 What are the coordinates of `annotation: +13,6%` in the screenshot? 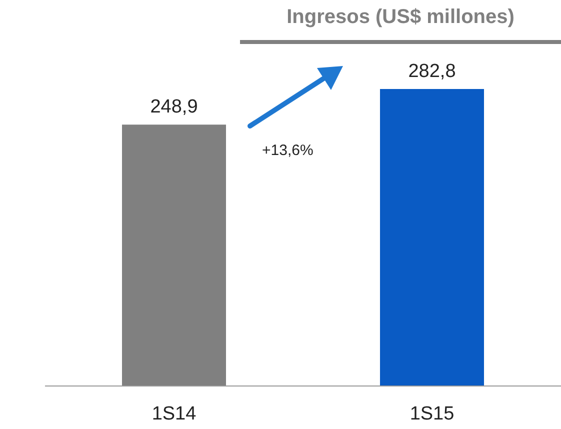 It's located at (288, 150).